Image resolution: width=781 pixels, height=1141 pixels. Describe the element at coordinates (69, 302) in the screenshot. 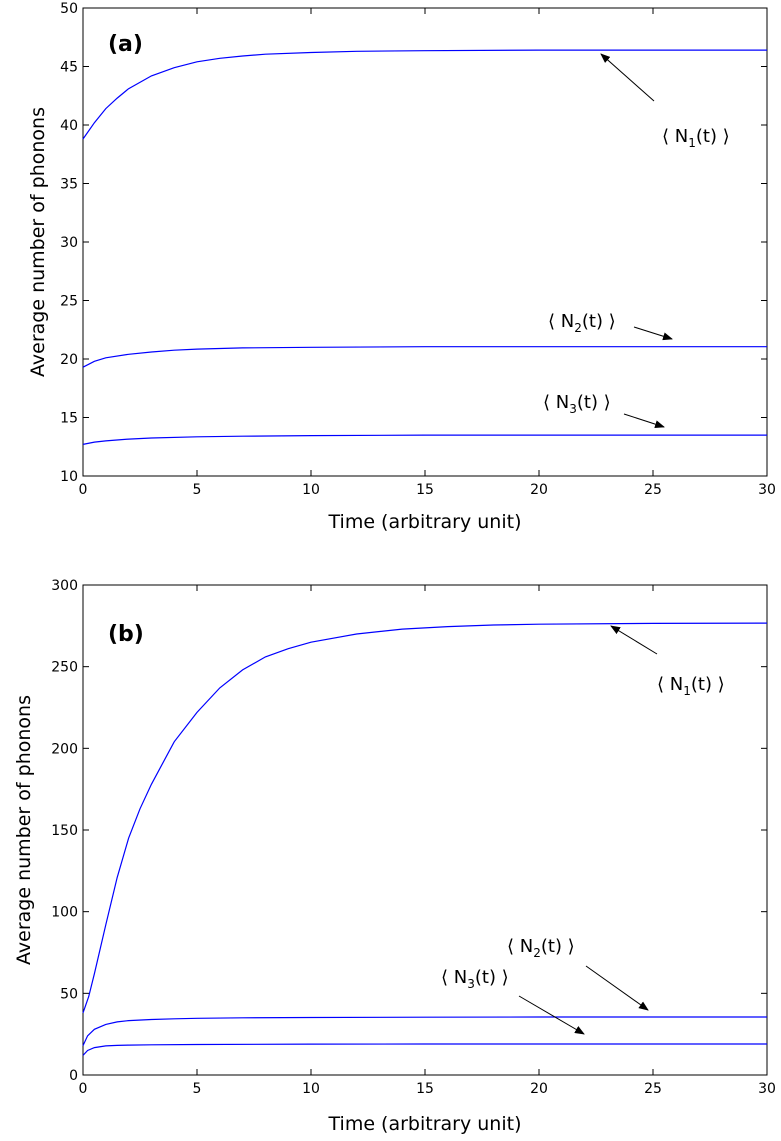

I see `y-tick-label: 25` at that location.